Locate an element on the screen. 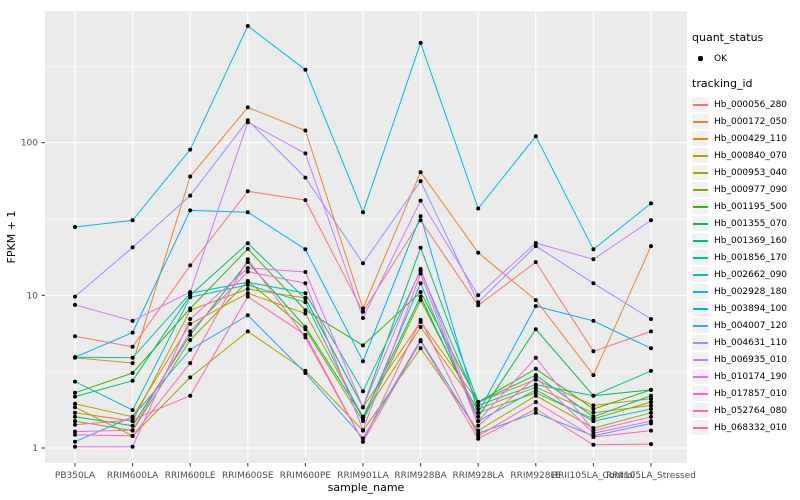 Image resolution: width=800 pixels, height=500 pixels. legend-item-label: Hb_006935_010 is located at coordinates (751, 359).